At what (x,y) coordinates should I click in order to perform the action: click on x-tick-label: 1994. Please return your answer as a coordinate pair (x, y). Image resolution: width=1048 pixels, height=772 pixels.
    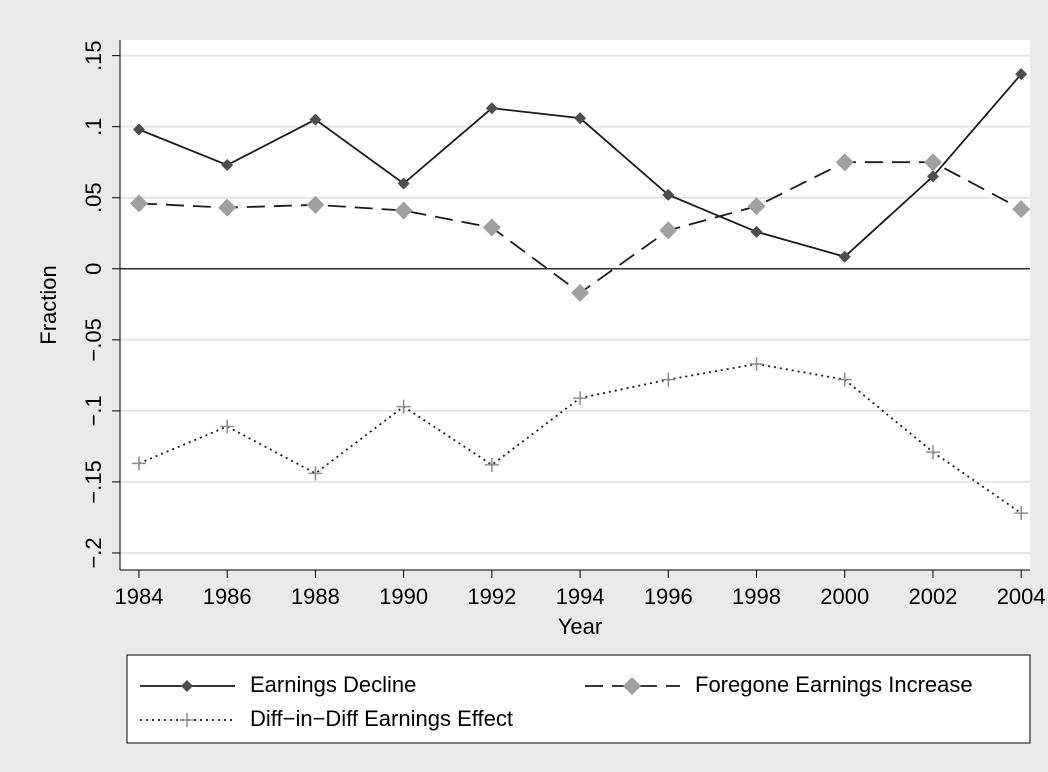
    Looking at the image, I should click on (580, 596).